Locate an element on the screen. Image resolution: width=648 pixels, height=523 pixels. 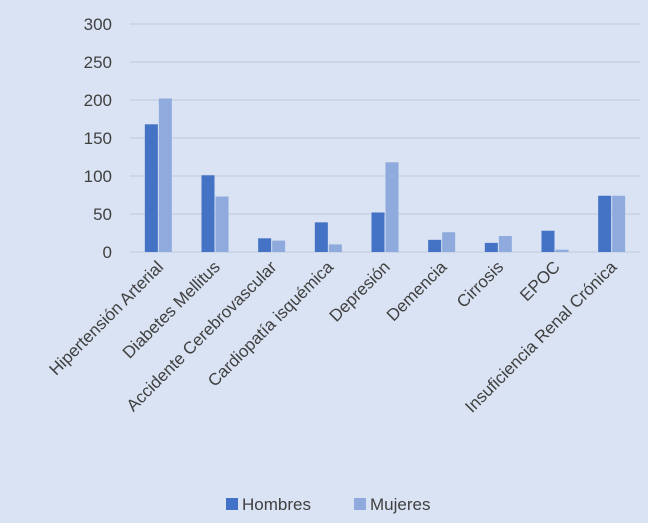
x-category-label: Depresión is located at coordinates (360, 291).